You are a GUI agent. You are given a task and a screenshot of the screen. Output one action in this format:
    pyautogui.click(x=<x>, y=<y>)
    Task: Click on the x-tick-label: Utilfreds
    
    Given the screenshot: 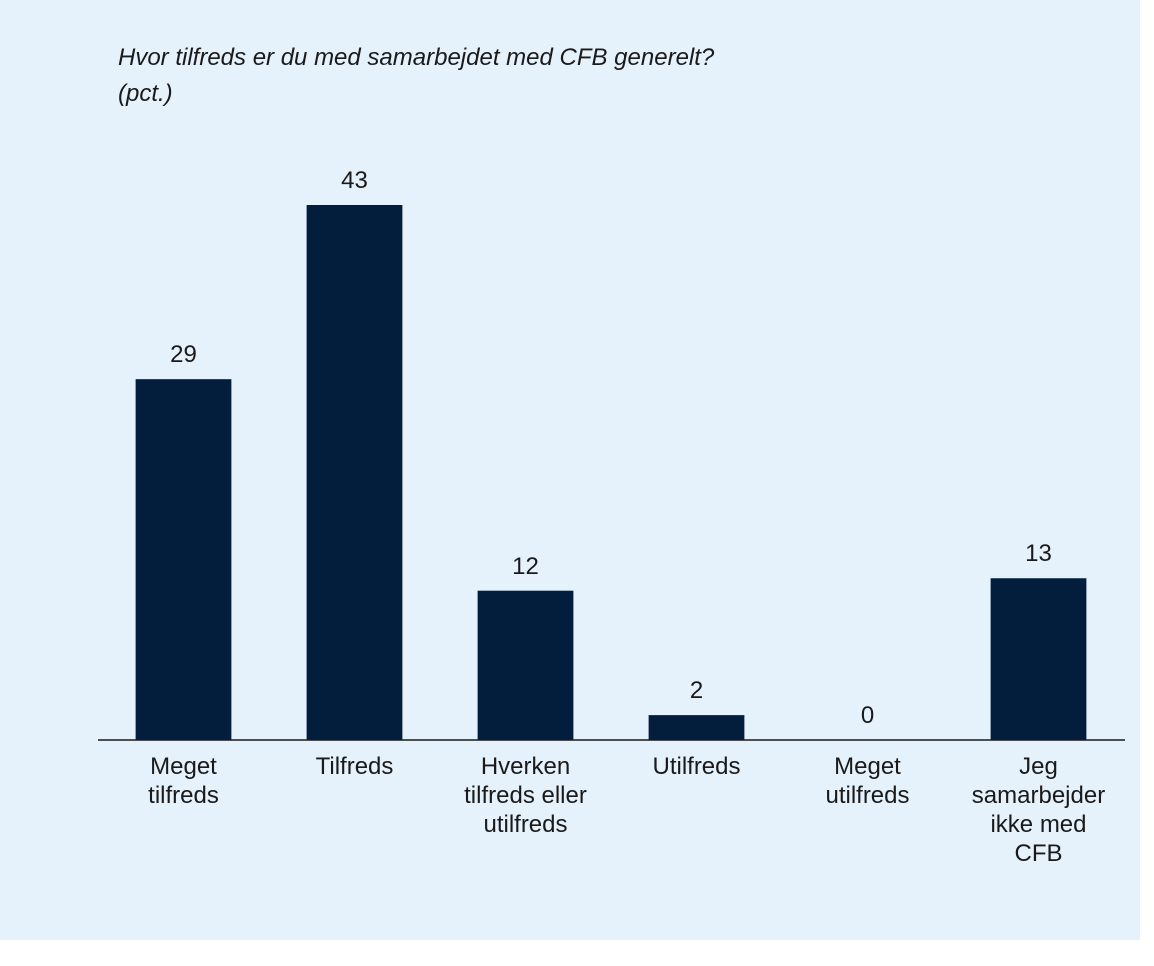 What is the action you would take?
    pyautogui.click(x=696, y=766)
    